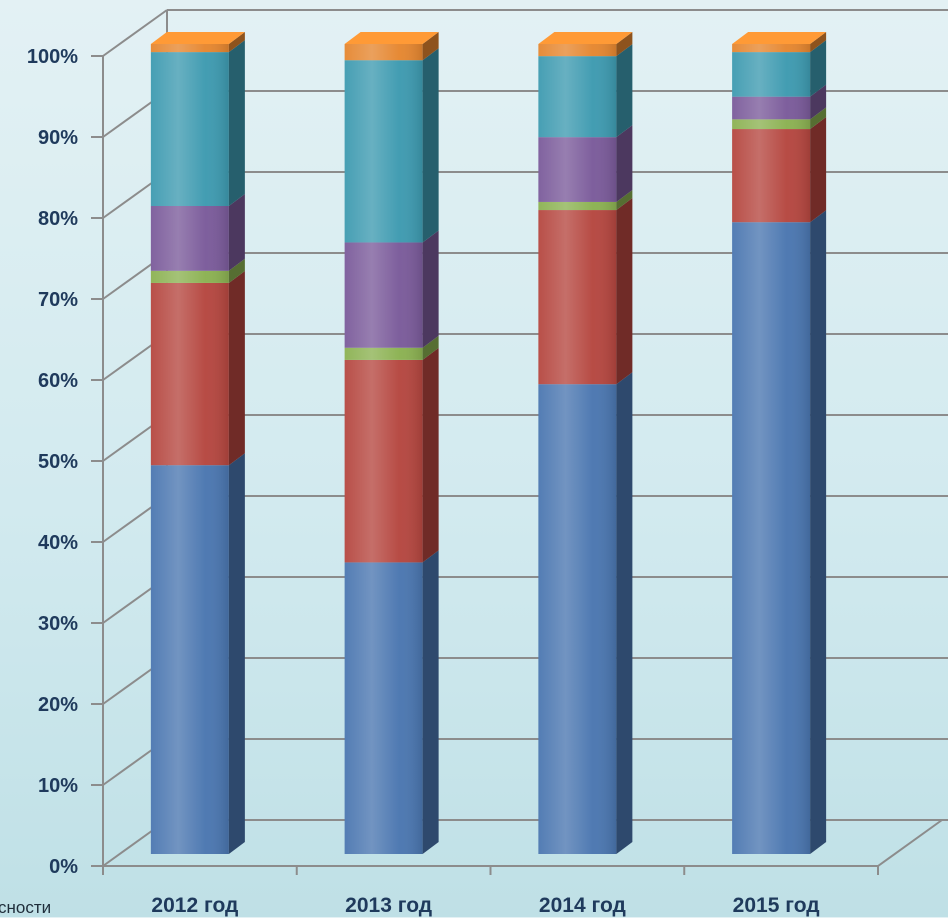 This screenshot has height=918, width=948. What do you see at coordinates (58, 138) in the screenshot?
I see `y-tick-label: 90%` at bounding box center [58, 138].